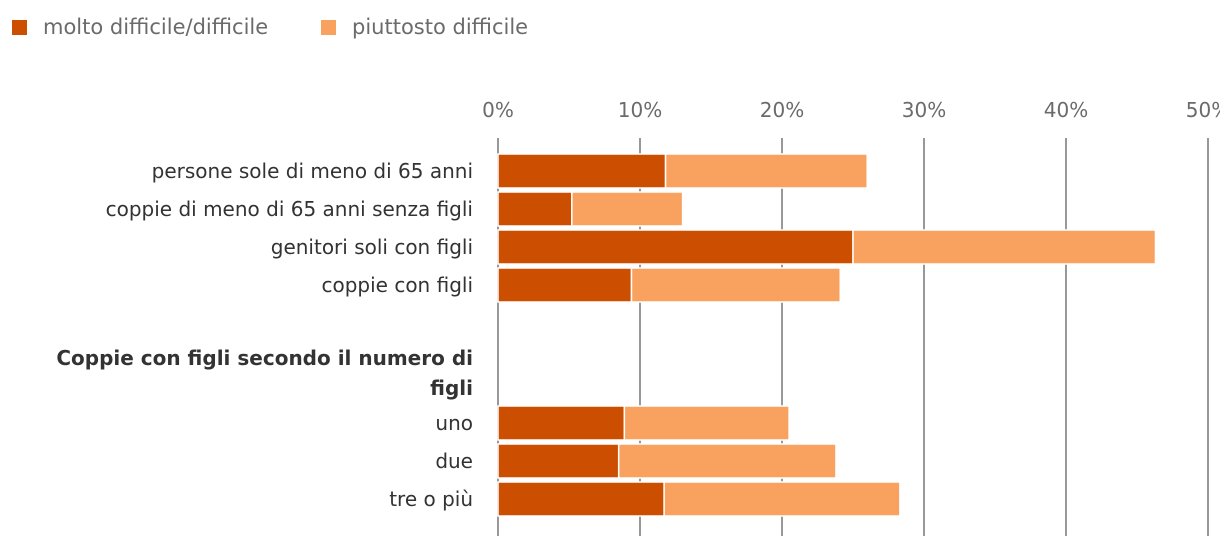  Describe the element at coordinates (264, 358) in the screenshot. I see `group-title-line-1: Coppie con figli secondo il numero di` at that location.